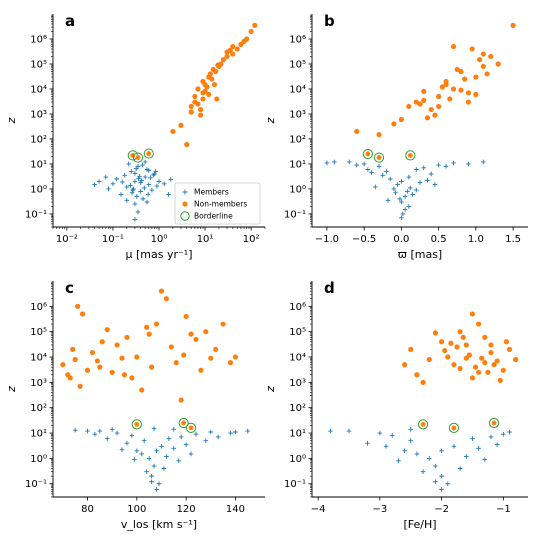 The height and width of the screenshot is (540, 540). What do you see at coordinates (297, 307) in the screenshot?
I see `y-tick-label: 10⁶` at bounding box center [297, 307].